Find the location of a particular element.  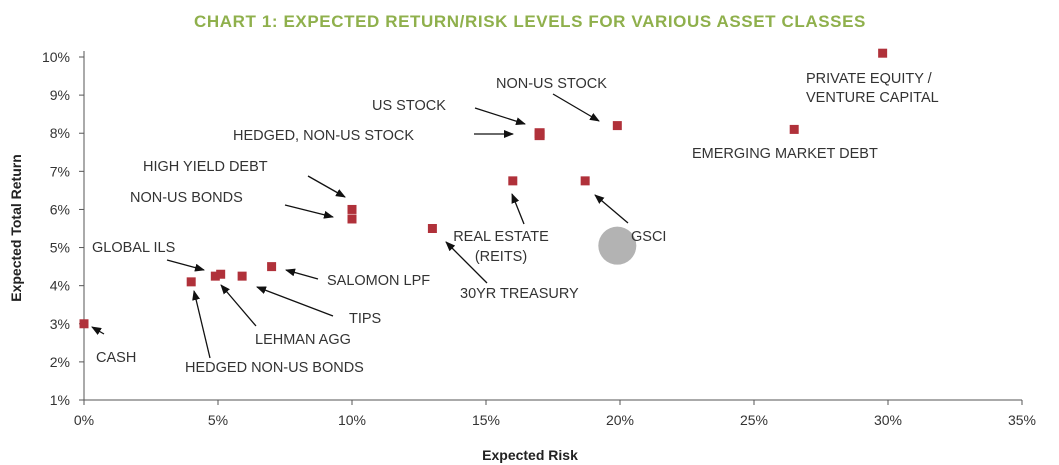

y-axis-label: Expected Total Return is located at coordinates (16, 228).